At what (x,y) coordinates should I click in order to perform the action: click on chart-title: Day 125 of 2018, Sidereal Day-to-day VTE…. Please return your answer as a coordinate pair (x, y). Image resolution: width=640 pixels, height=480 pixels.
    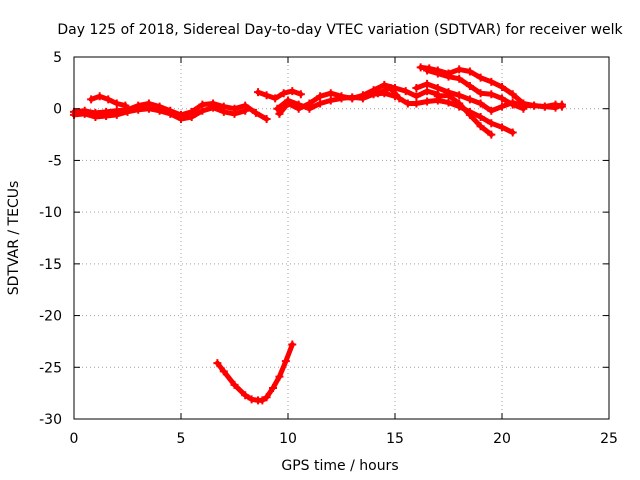
    Looking at the image, I should click on (340, 30).